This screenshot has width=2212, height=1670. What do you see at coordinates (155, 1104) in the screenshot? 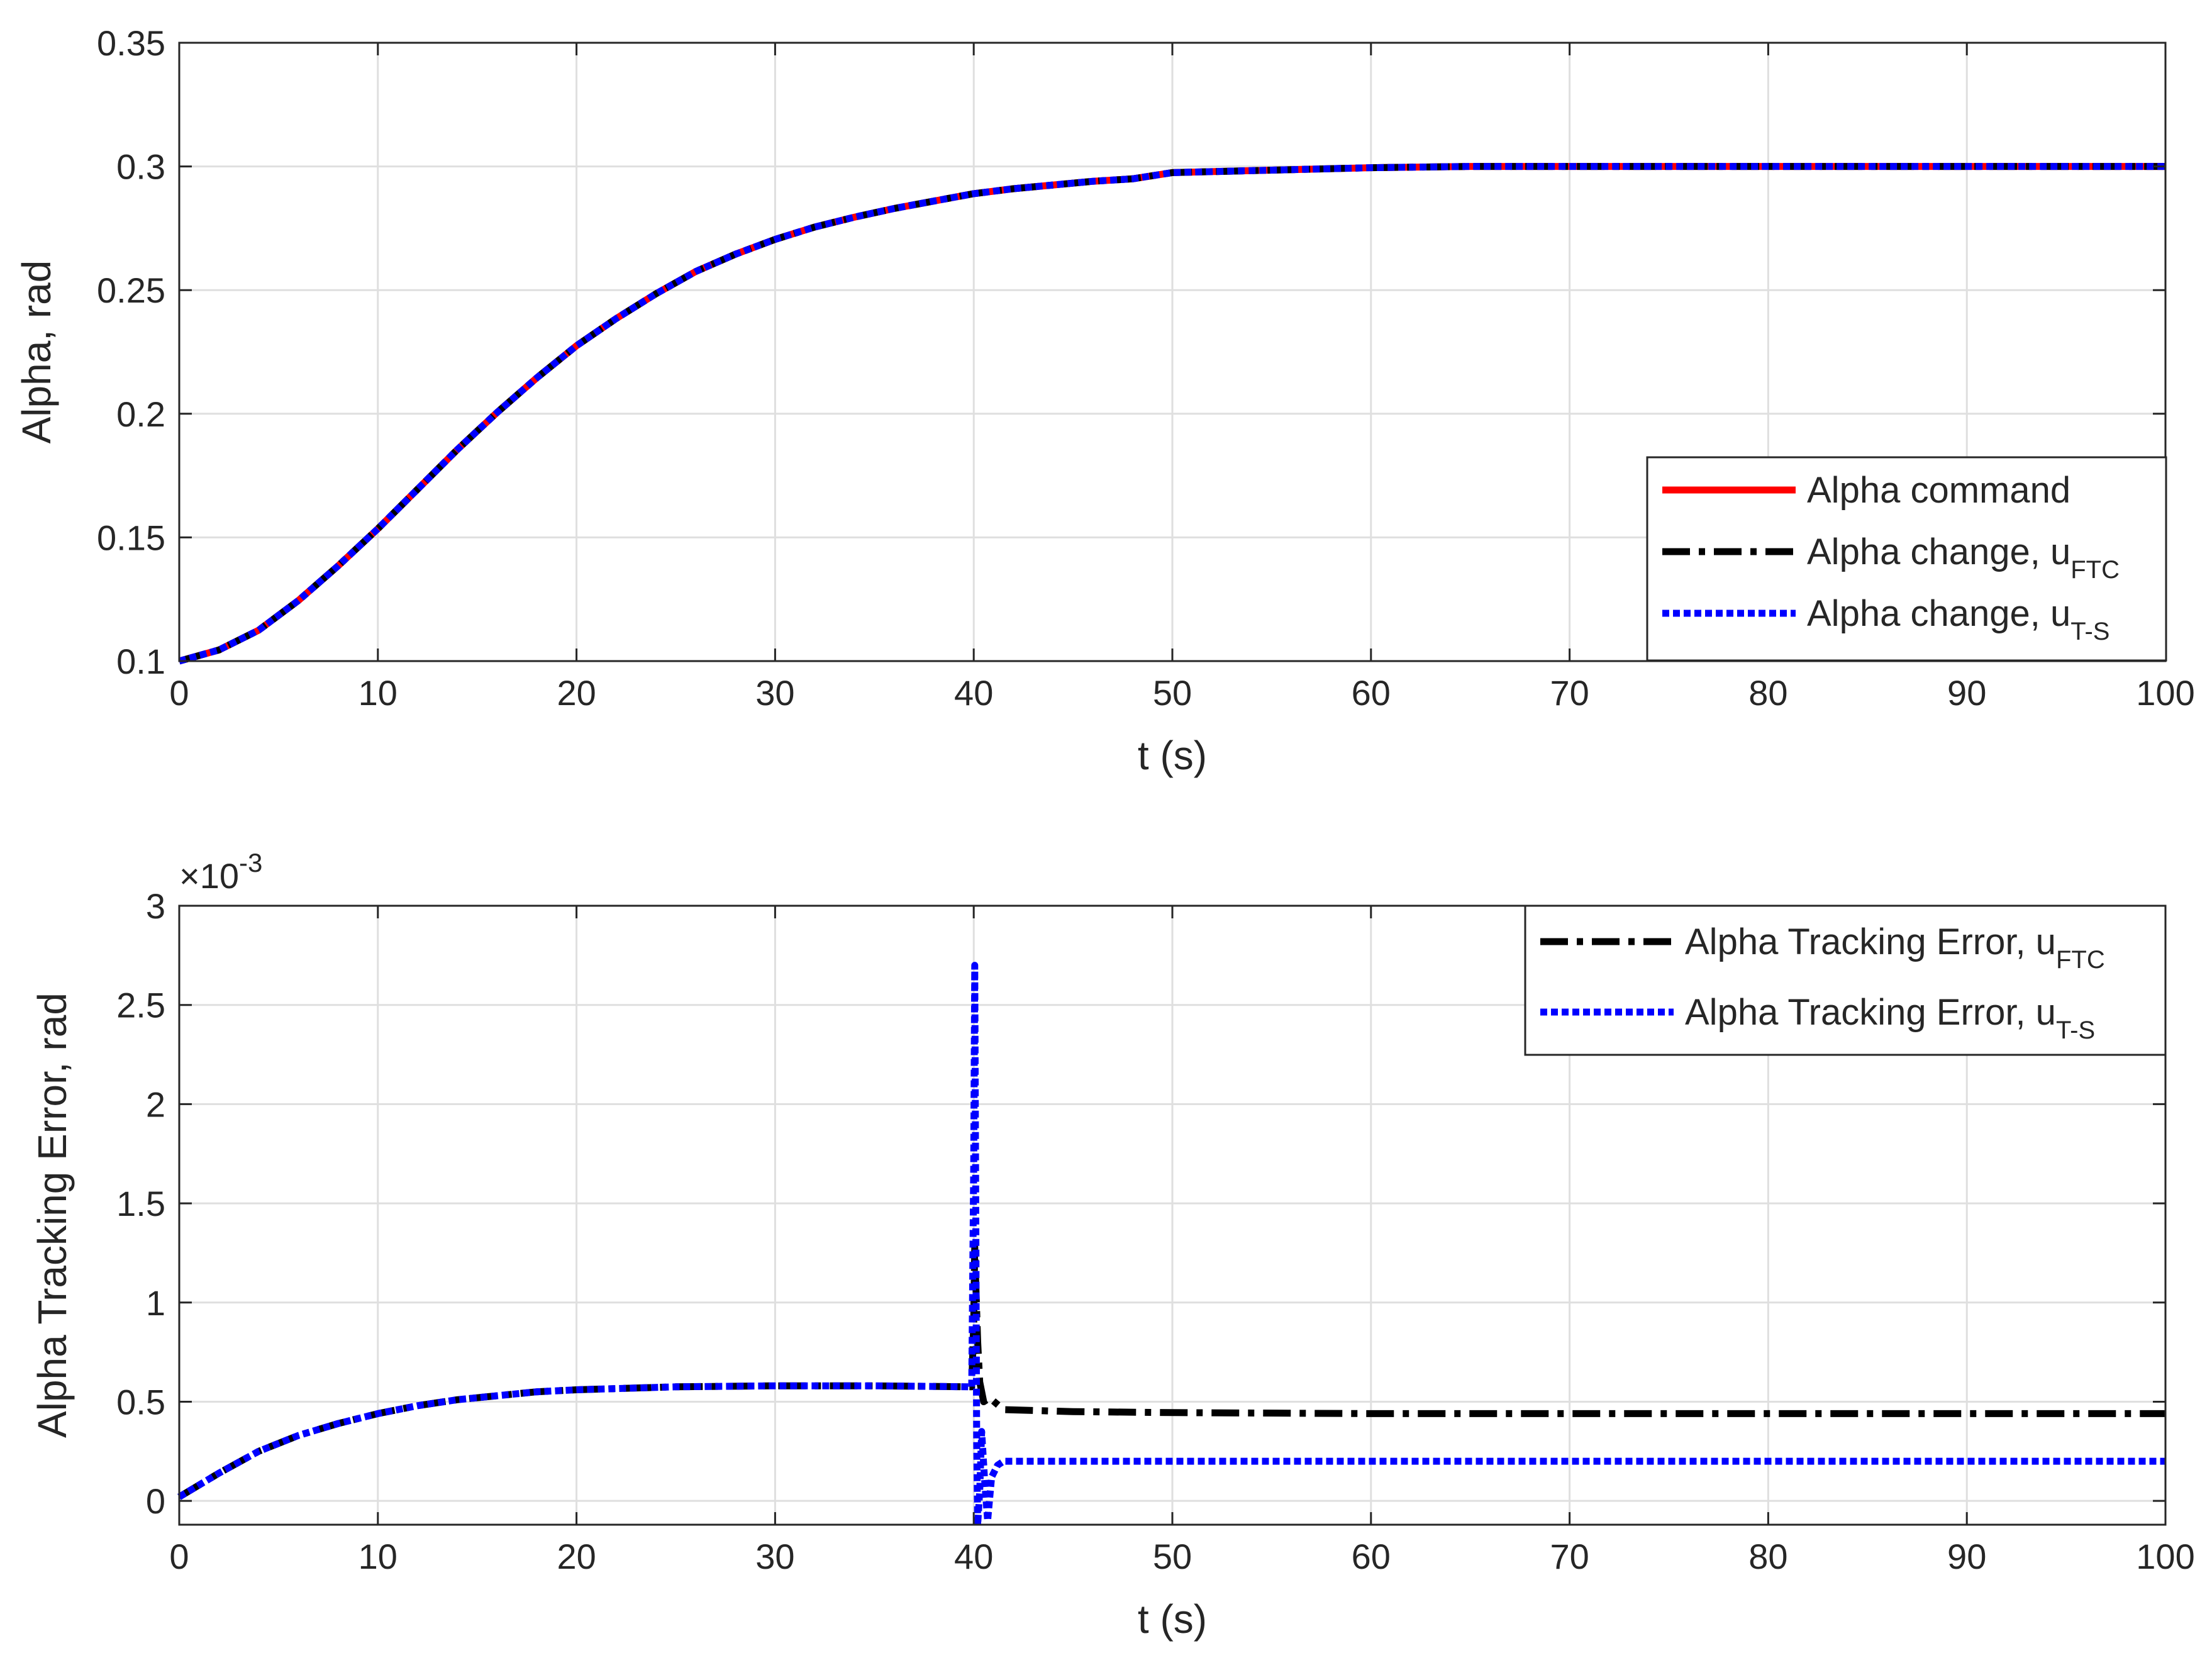
I see `y-tick-label: 2` at bounding box center [155, 1104].